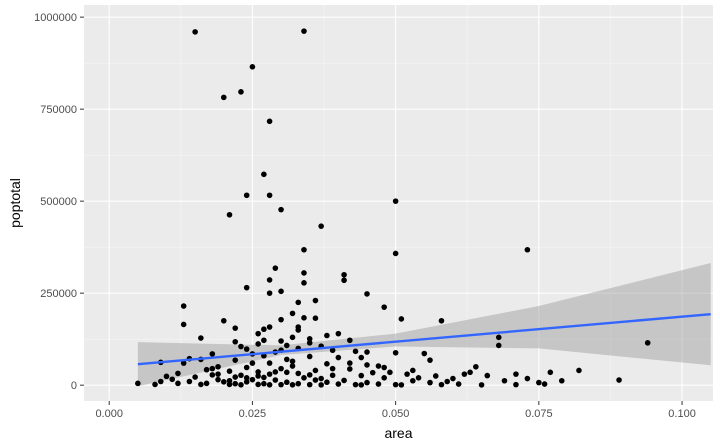 Image resolution: width=720 pixels, height=445 pixels. I want to click on y-tick-label: 500000, so click(58, 202).